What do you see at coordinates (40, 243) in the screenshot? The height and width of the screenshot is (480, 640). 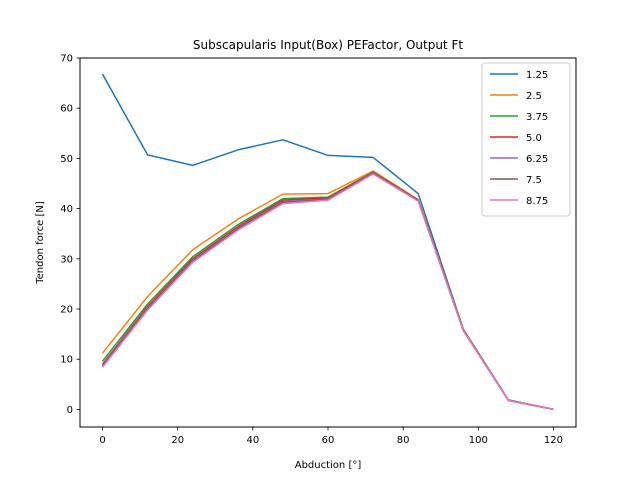 I see `y-axis-label: Tendon force [N]` at bounding box center [40, 243].